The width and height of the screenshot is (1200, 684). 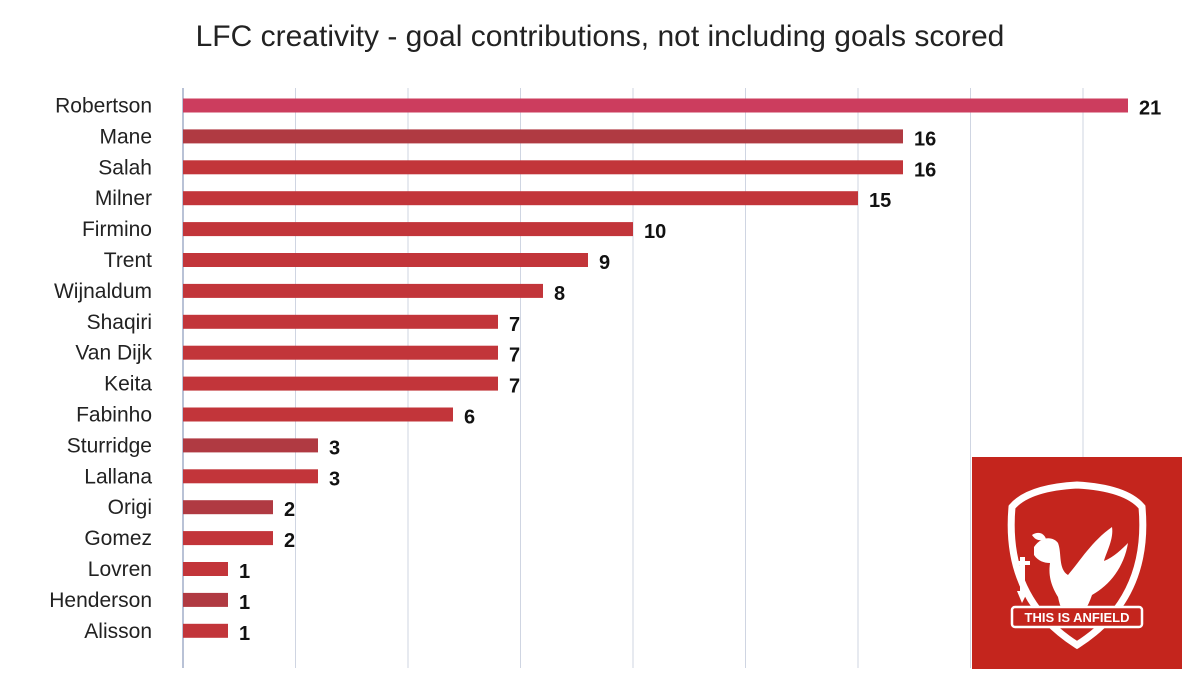 I want to click on category-label: Trent, so click(x=128, y=260).